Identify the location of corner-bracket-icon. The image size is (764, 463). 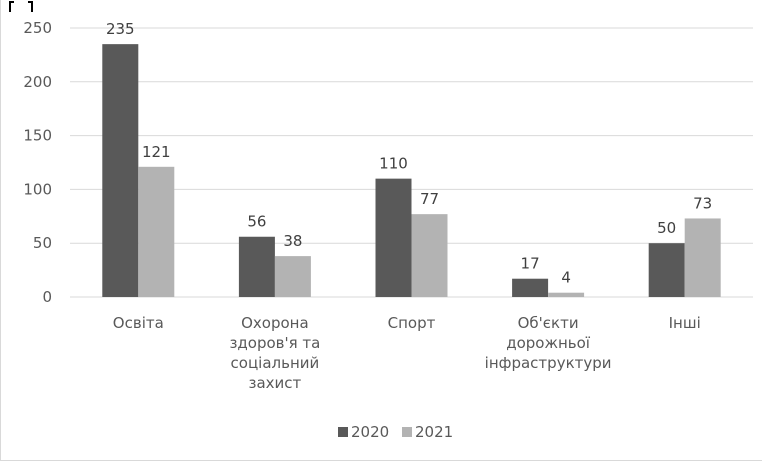
(21, 6).